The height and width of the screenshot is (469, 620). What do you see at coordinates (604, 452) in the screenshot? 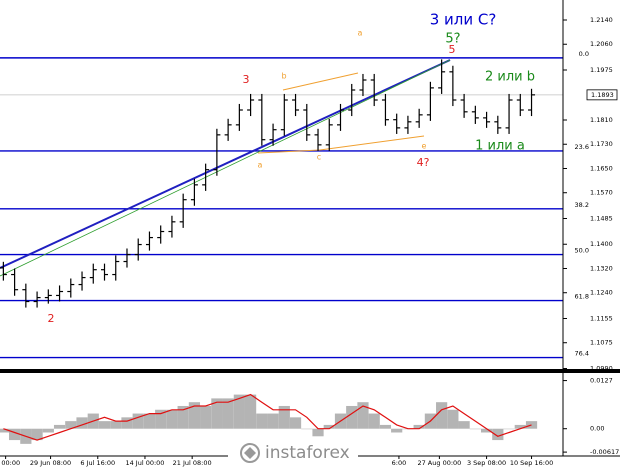
I see `y-tick-label: -0.00617` at bounding box center [604, 452].